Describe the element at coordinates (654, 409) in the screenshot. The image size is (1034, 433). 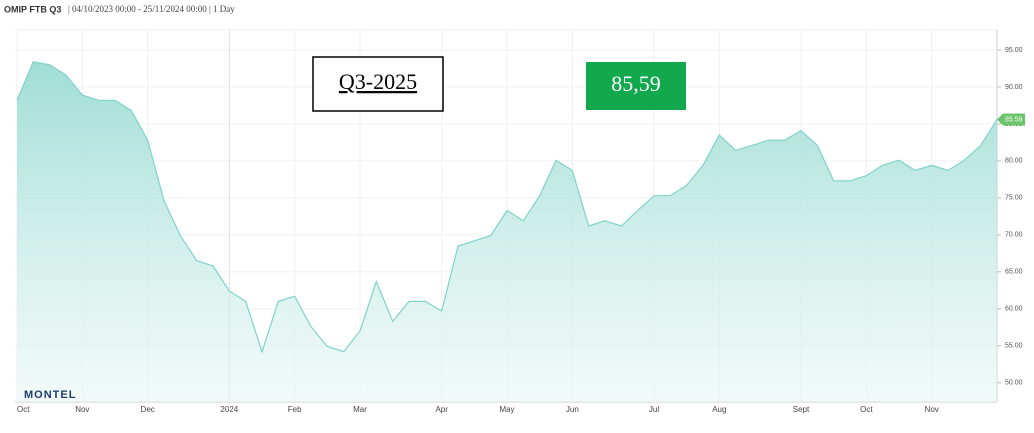
I see `x-tick-label: Jul` at that location.